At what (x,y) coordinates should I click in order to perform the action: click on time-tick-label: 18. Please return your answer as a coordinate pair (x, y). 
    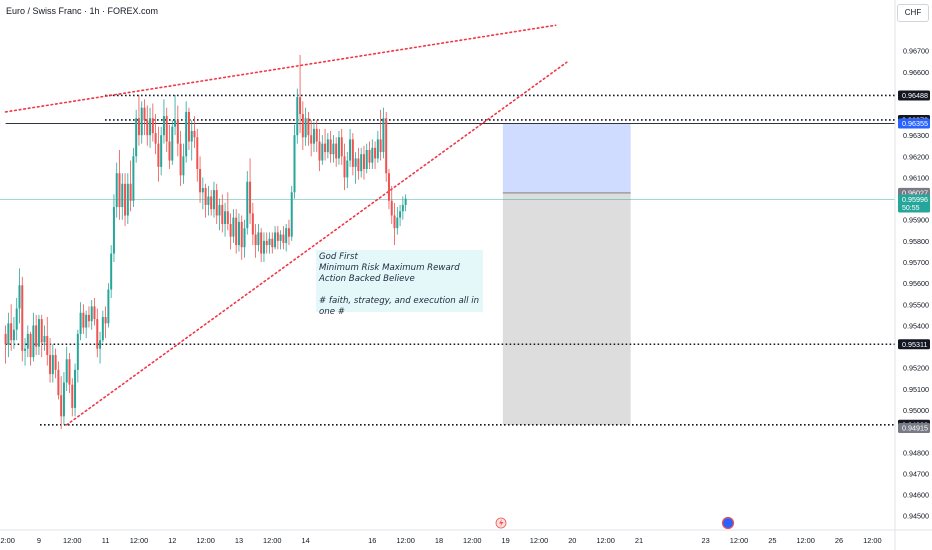
    Looking at the image, I should click on (439, 540).